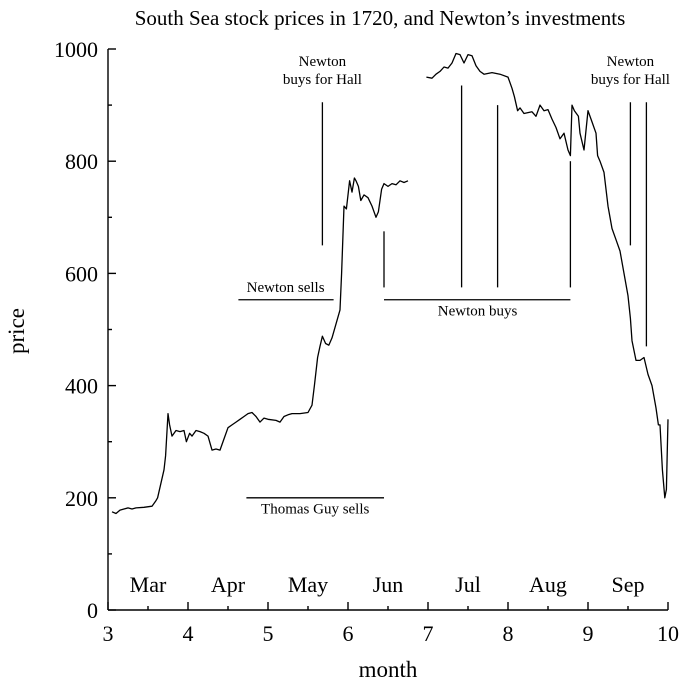  I want to click on x-tick-label: 4, so click(188, 633).